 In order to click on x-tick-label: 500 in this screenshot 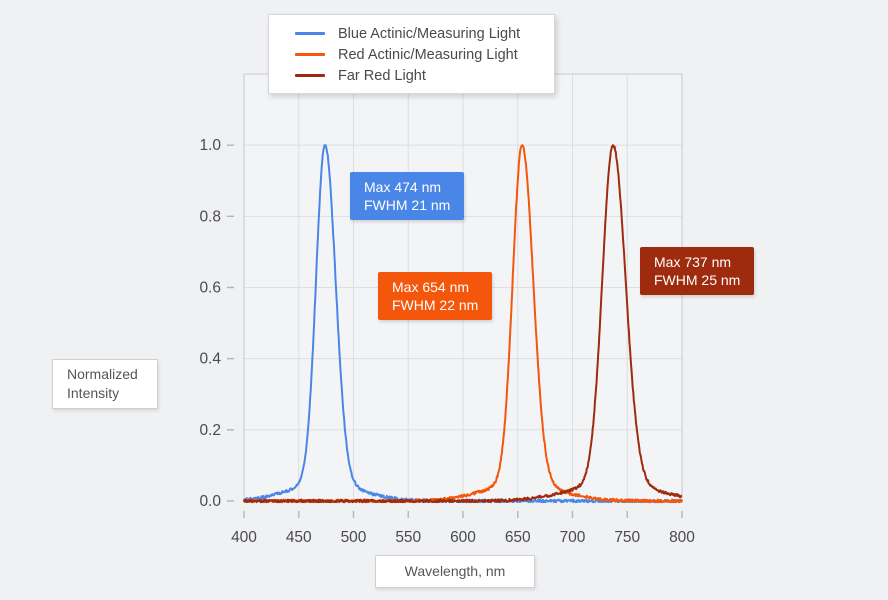, I will do `click(354, 537)`.